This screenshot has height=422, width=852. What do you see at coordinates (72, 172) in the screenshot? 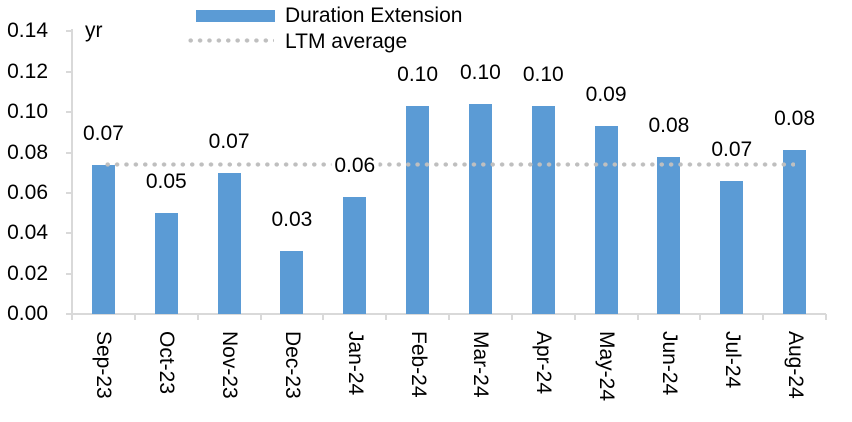
I see `y-axis-line` at bounding box center [72, 172].